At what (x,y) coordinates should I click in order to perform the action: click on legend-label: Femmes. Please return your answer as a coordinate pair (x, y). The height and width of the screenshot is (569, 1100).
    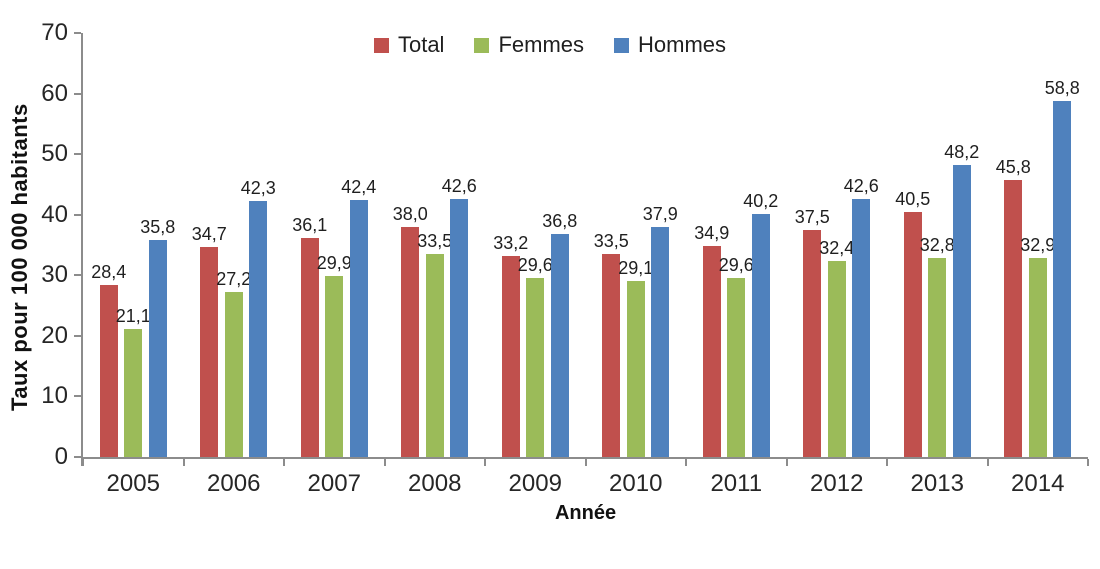
    Looking at the image, I should click on (541, 44).